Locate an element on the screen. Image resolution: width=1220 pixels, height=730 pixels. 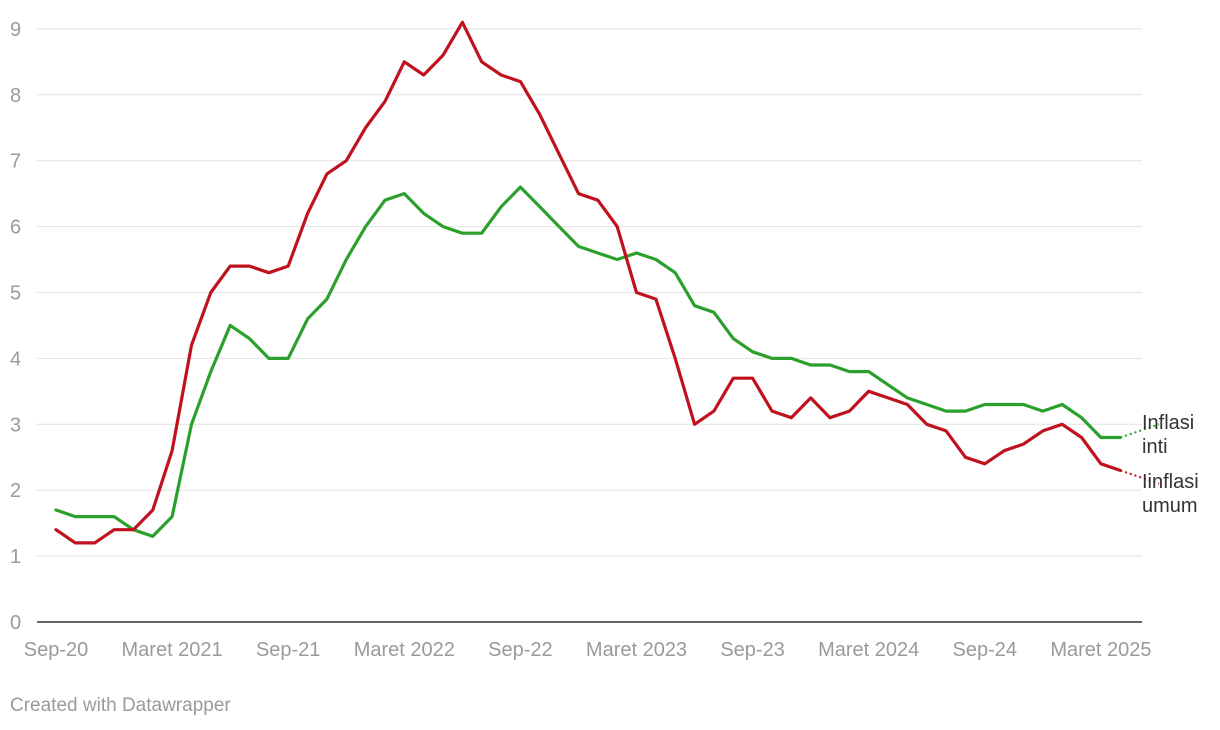
x-tick-label: Maret 2024 is located at coordinates (868, 650).